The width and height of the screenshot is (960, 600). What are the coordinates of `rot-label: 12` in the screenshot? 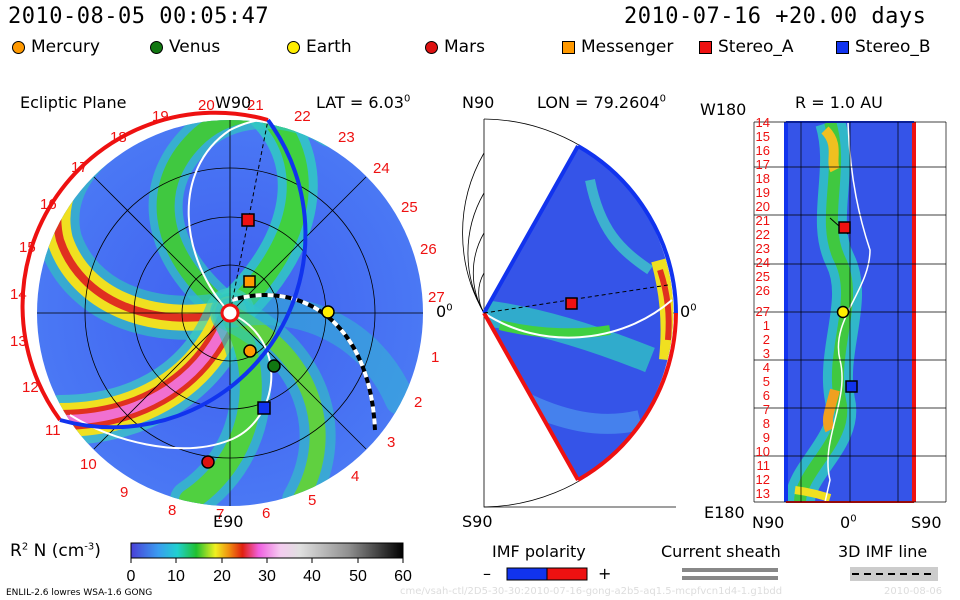 It's located at (30, 387).